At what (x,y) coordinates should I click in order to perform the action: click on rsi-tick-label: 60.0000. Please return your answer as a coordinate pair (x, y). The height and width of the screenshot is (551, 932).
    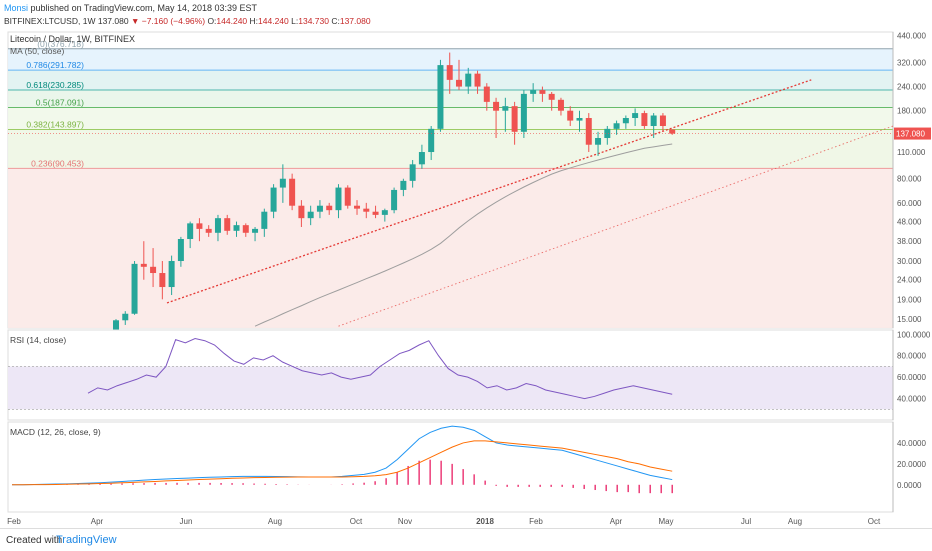
    Looking at the image, I should click on (911, 377).